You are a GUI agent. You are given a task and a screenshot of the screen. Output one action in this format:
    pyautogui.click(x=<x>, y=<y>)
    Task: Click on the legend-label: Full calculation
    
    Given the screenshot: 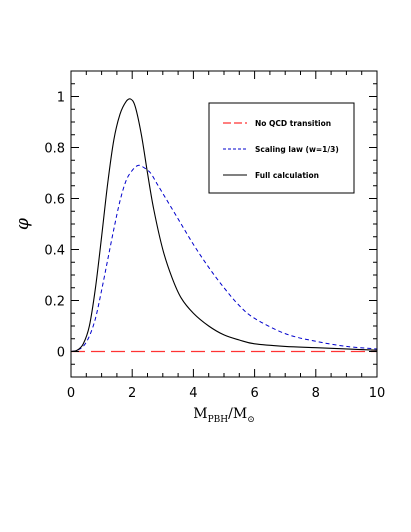 What is the action you would take?
    pyautogui.click(x=287, y=175)
    